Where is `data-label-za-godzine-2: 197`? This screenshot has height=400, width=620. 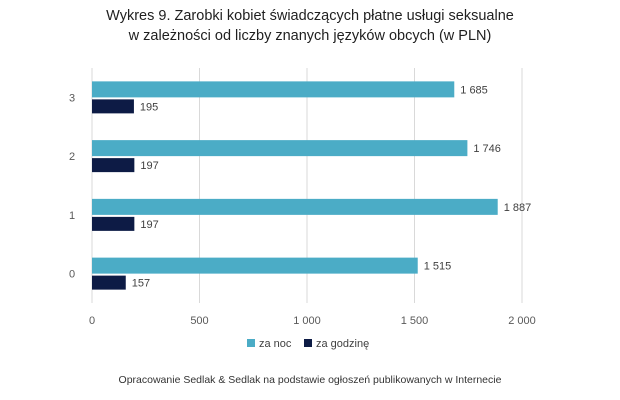 data-label-za-godzine-2: 197 is located at coordinates (149, 166).